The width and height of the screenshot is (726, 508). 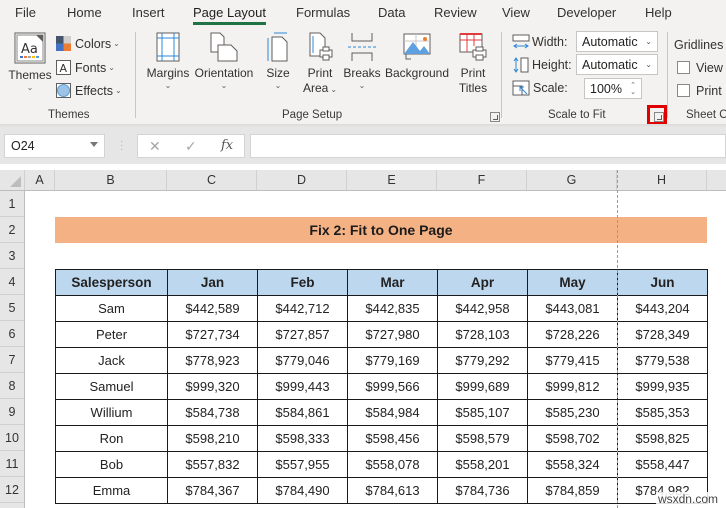 What do you see at coordinates (111, 412) in the screenshot?
I see `cell-salesperson: Willium` at bounding box center [111, 412].